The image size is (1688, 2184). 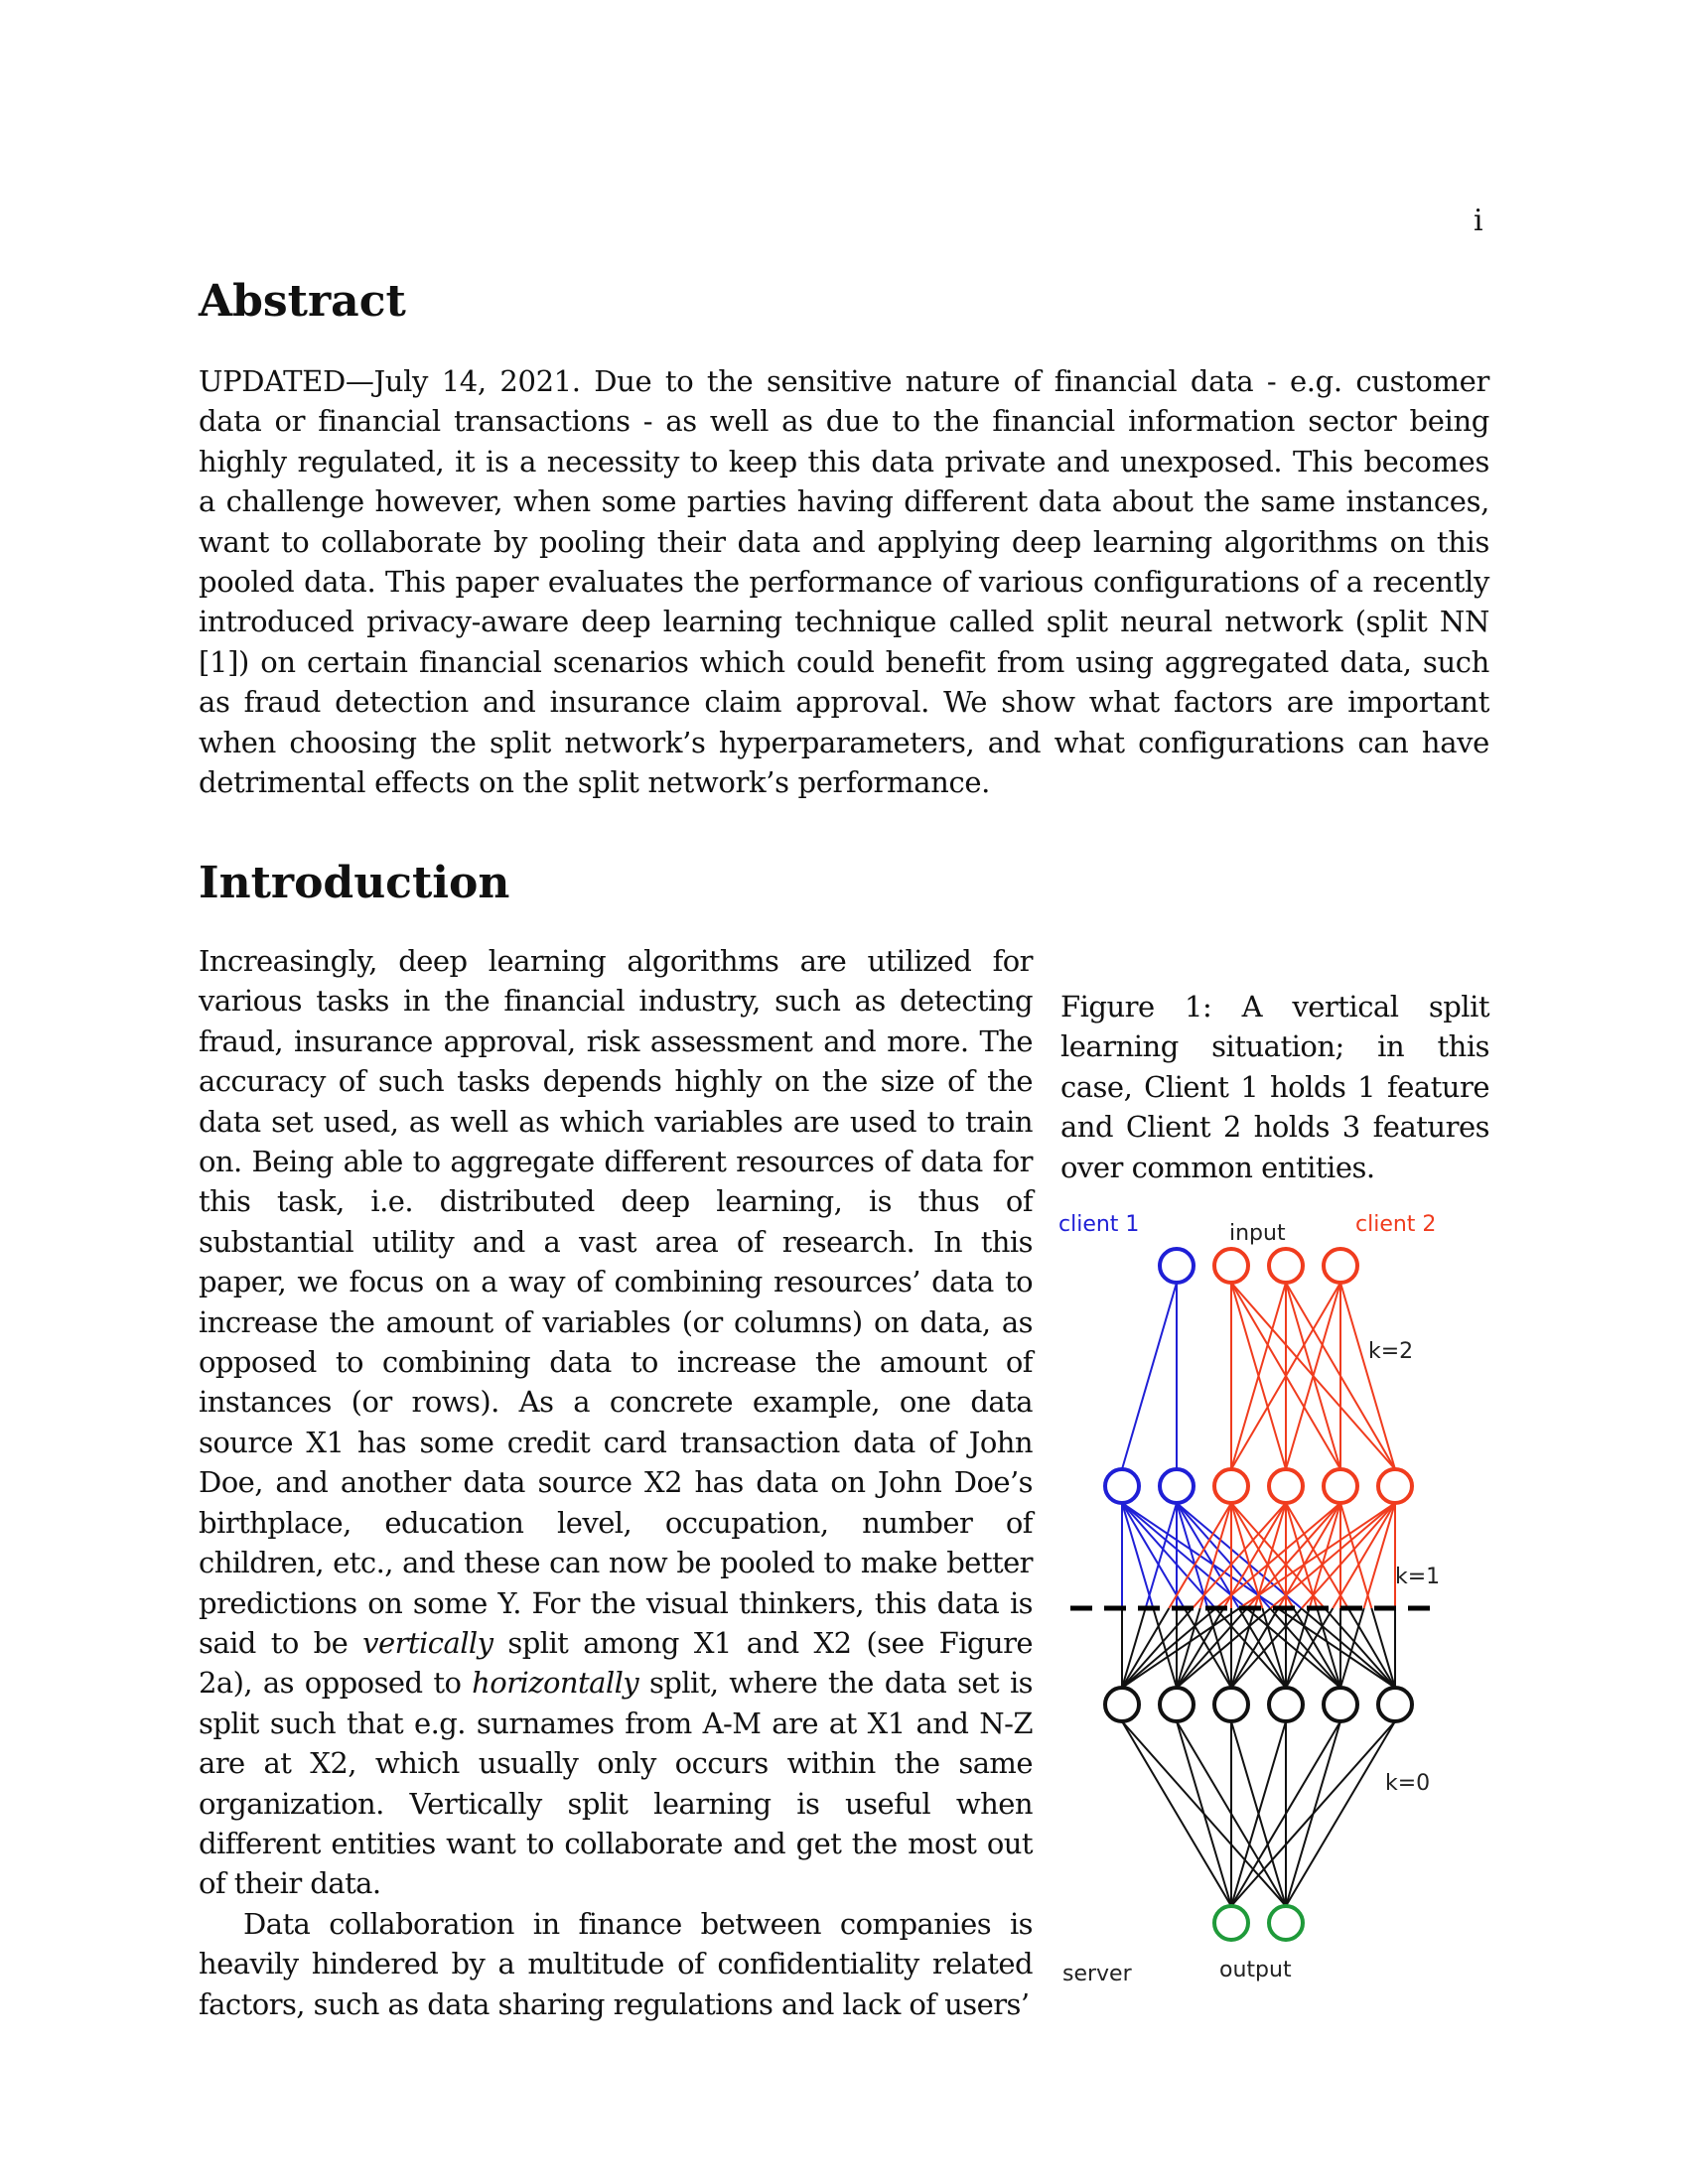 What do you see at coordinates (555, 1683) in the screenshot?
I see `intro-emphasis-horizontally: horizontally` at bounding box center [555, 1683].